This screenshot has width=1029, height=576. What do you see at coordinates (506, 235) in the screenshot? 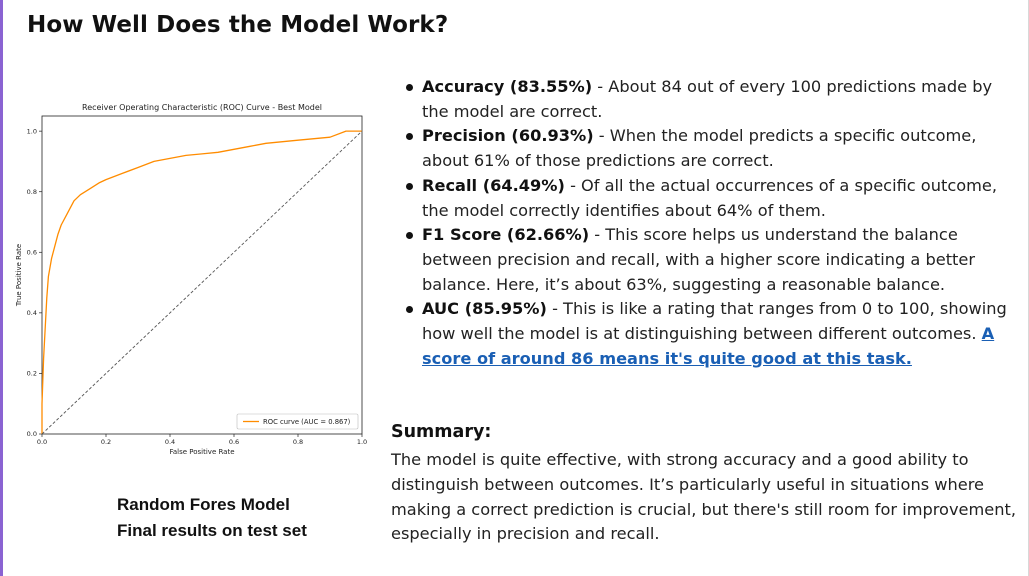
I see `metric-name: F1 Score (62.66%)` at bounding box center [506, 235].